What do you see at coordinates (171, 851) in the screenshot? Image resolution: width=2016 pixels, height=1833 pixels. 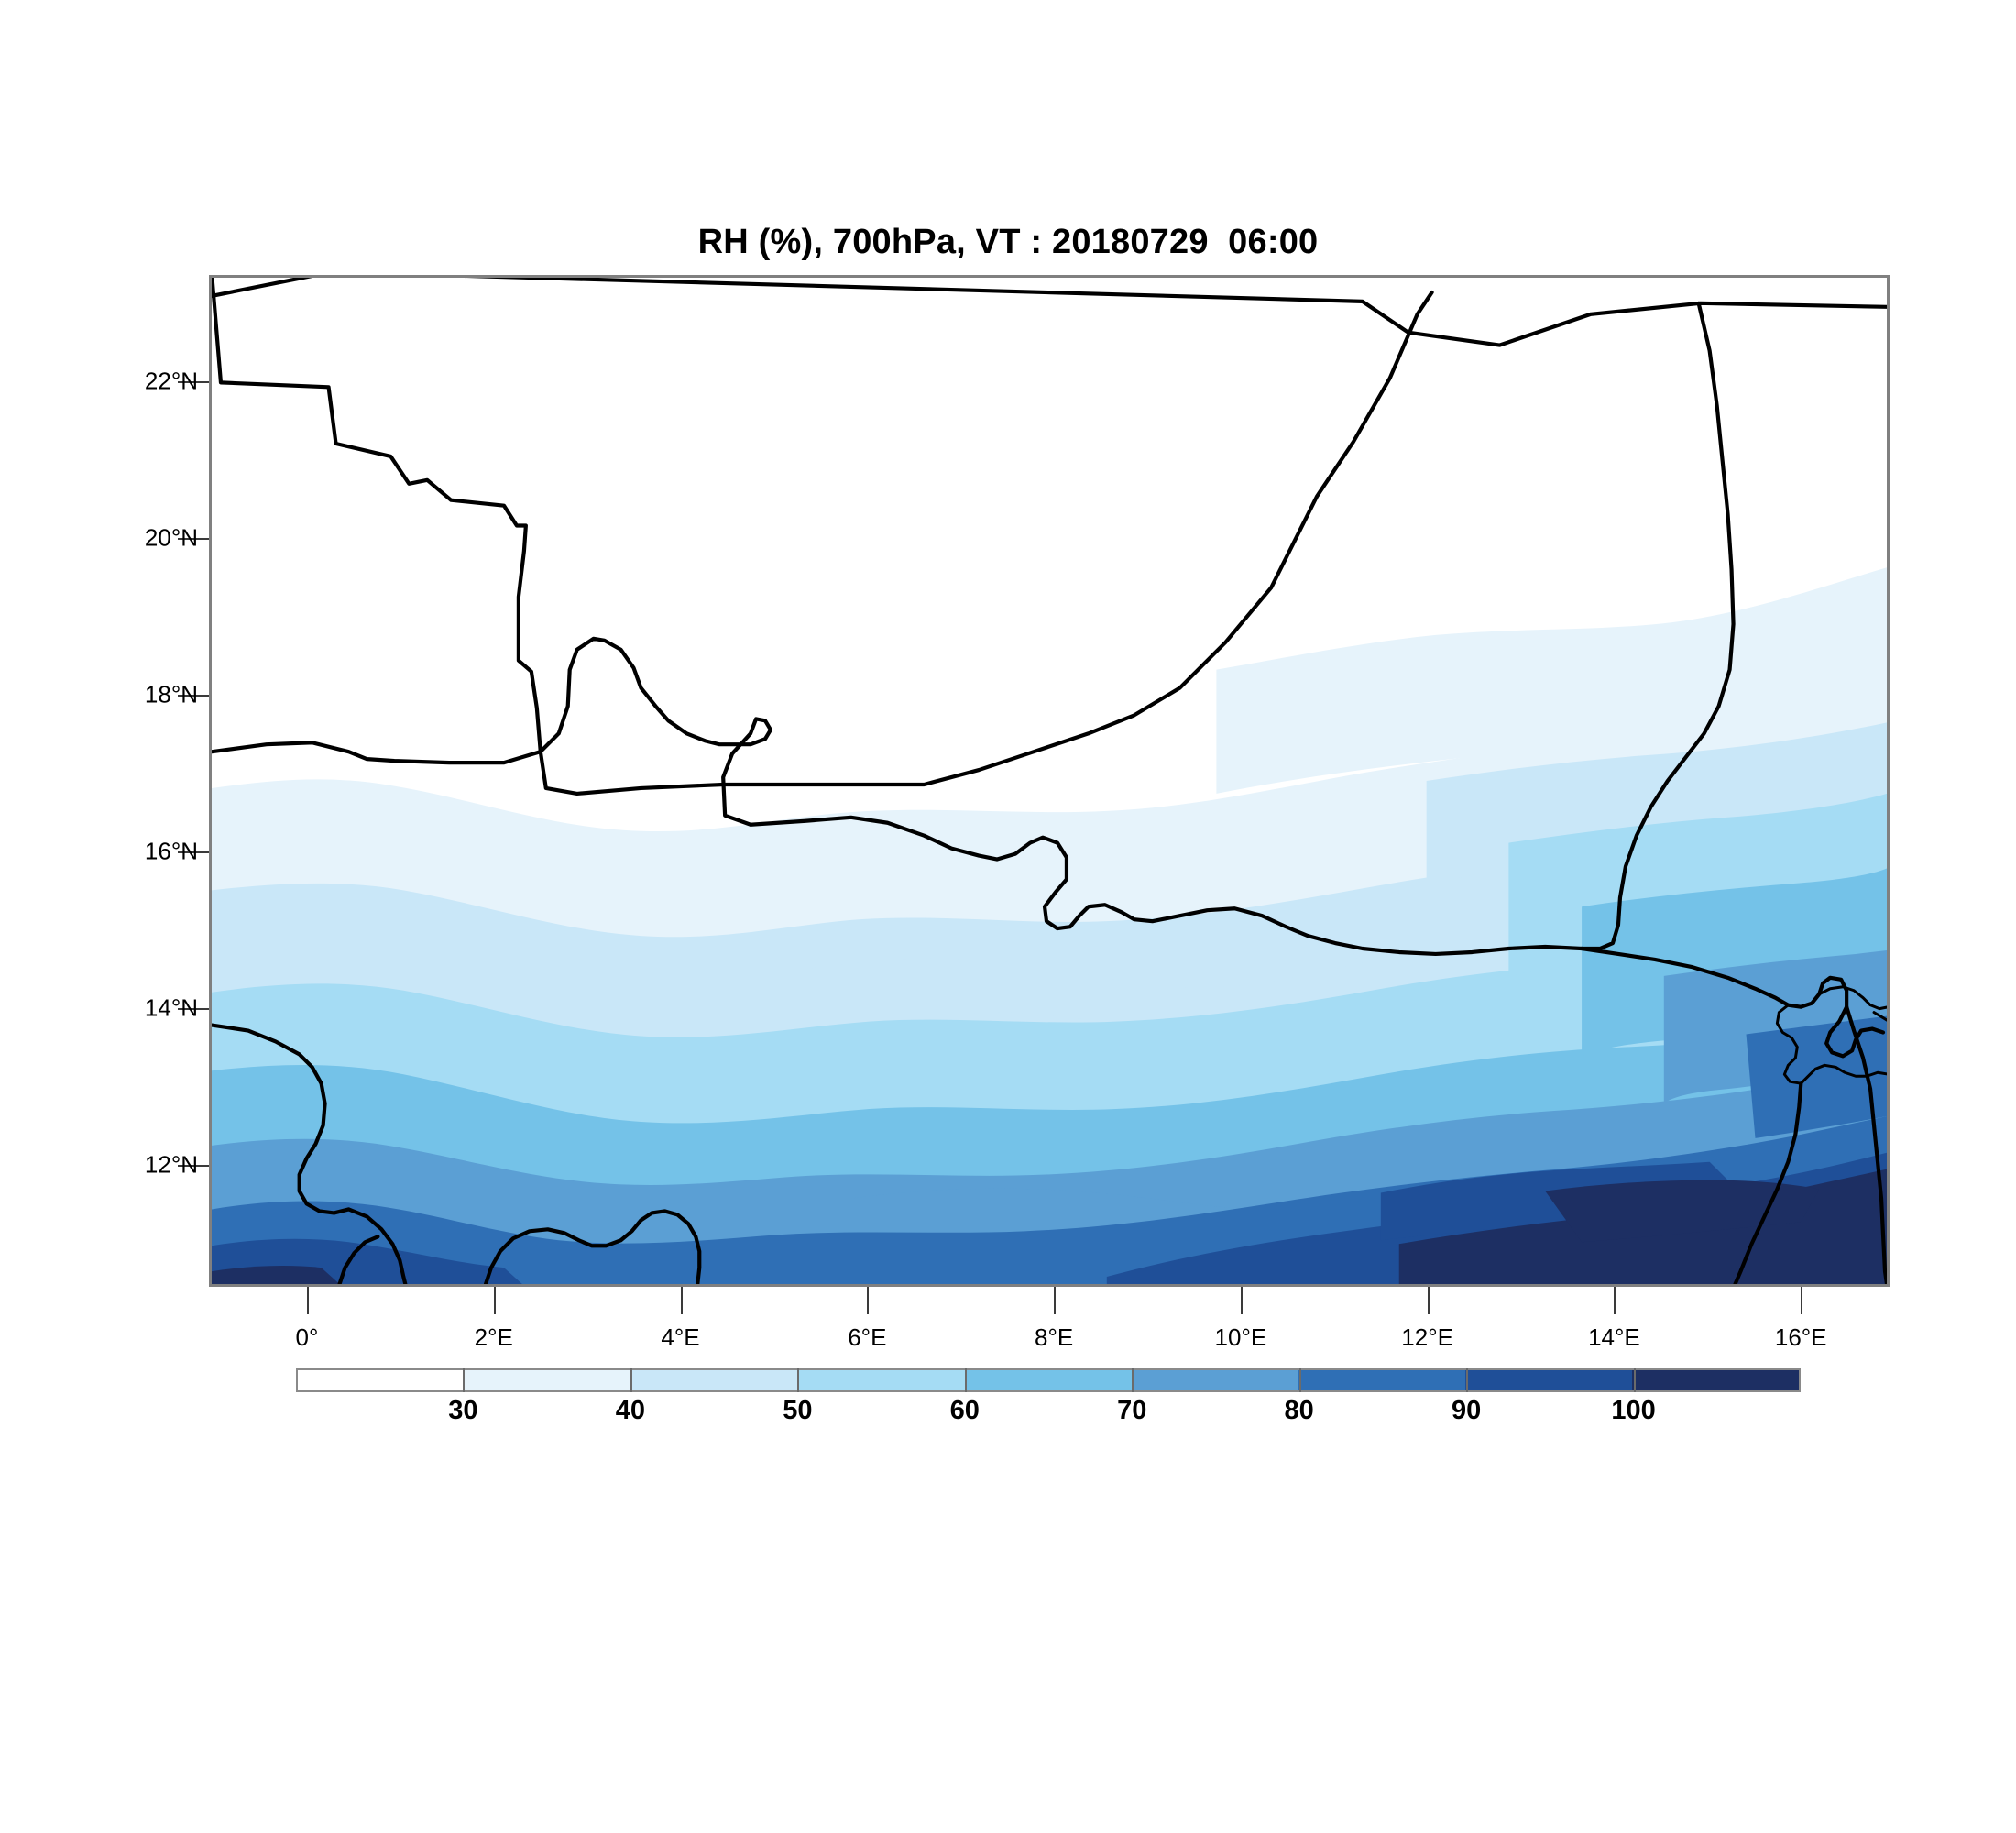 I see `y-axis-tick-label: 16°N` at bounding box center [171, 851].